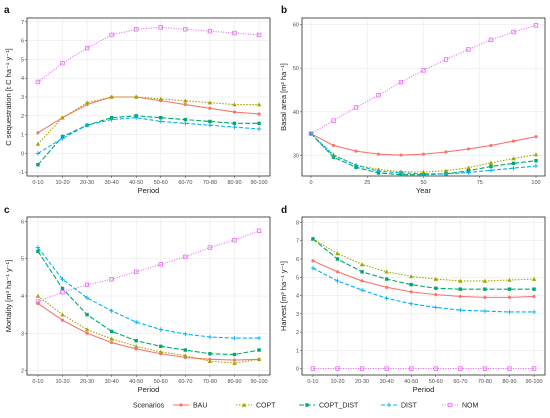 Image resolution: width=550 pixels, height=418 pixels. I want to click on series-line-a-COPT_DIST, so click(148, 140).